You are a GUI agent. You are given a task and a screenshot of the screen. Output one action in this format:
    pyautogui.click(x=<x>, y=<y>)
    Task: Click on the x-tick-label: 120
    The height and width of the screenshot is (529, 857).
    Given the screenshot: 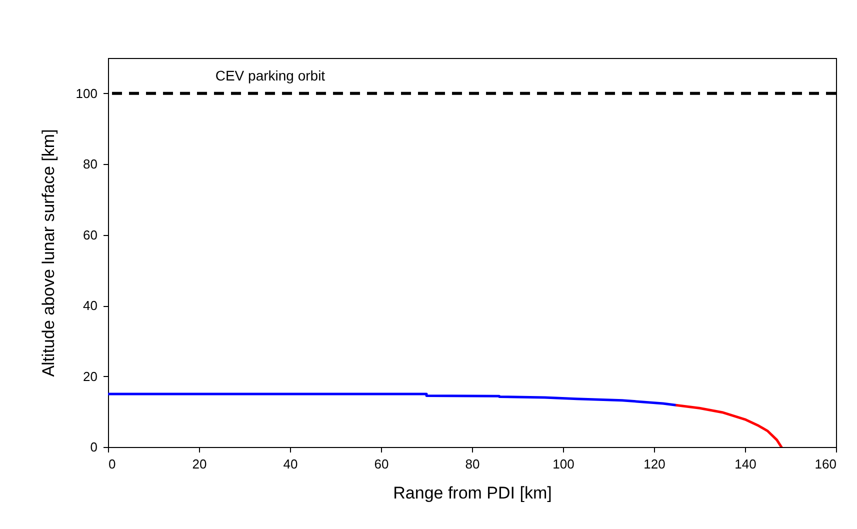 What is the action you would take?
    pyautogui.click(x=655, y=464)
    